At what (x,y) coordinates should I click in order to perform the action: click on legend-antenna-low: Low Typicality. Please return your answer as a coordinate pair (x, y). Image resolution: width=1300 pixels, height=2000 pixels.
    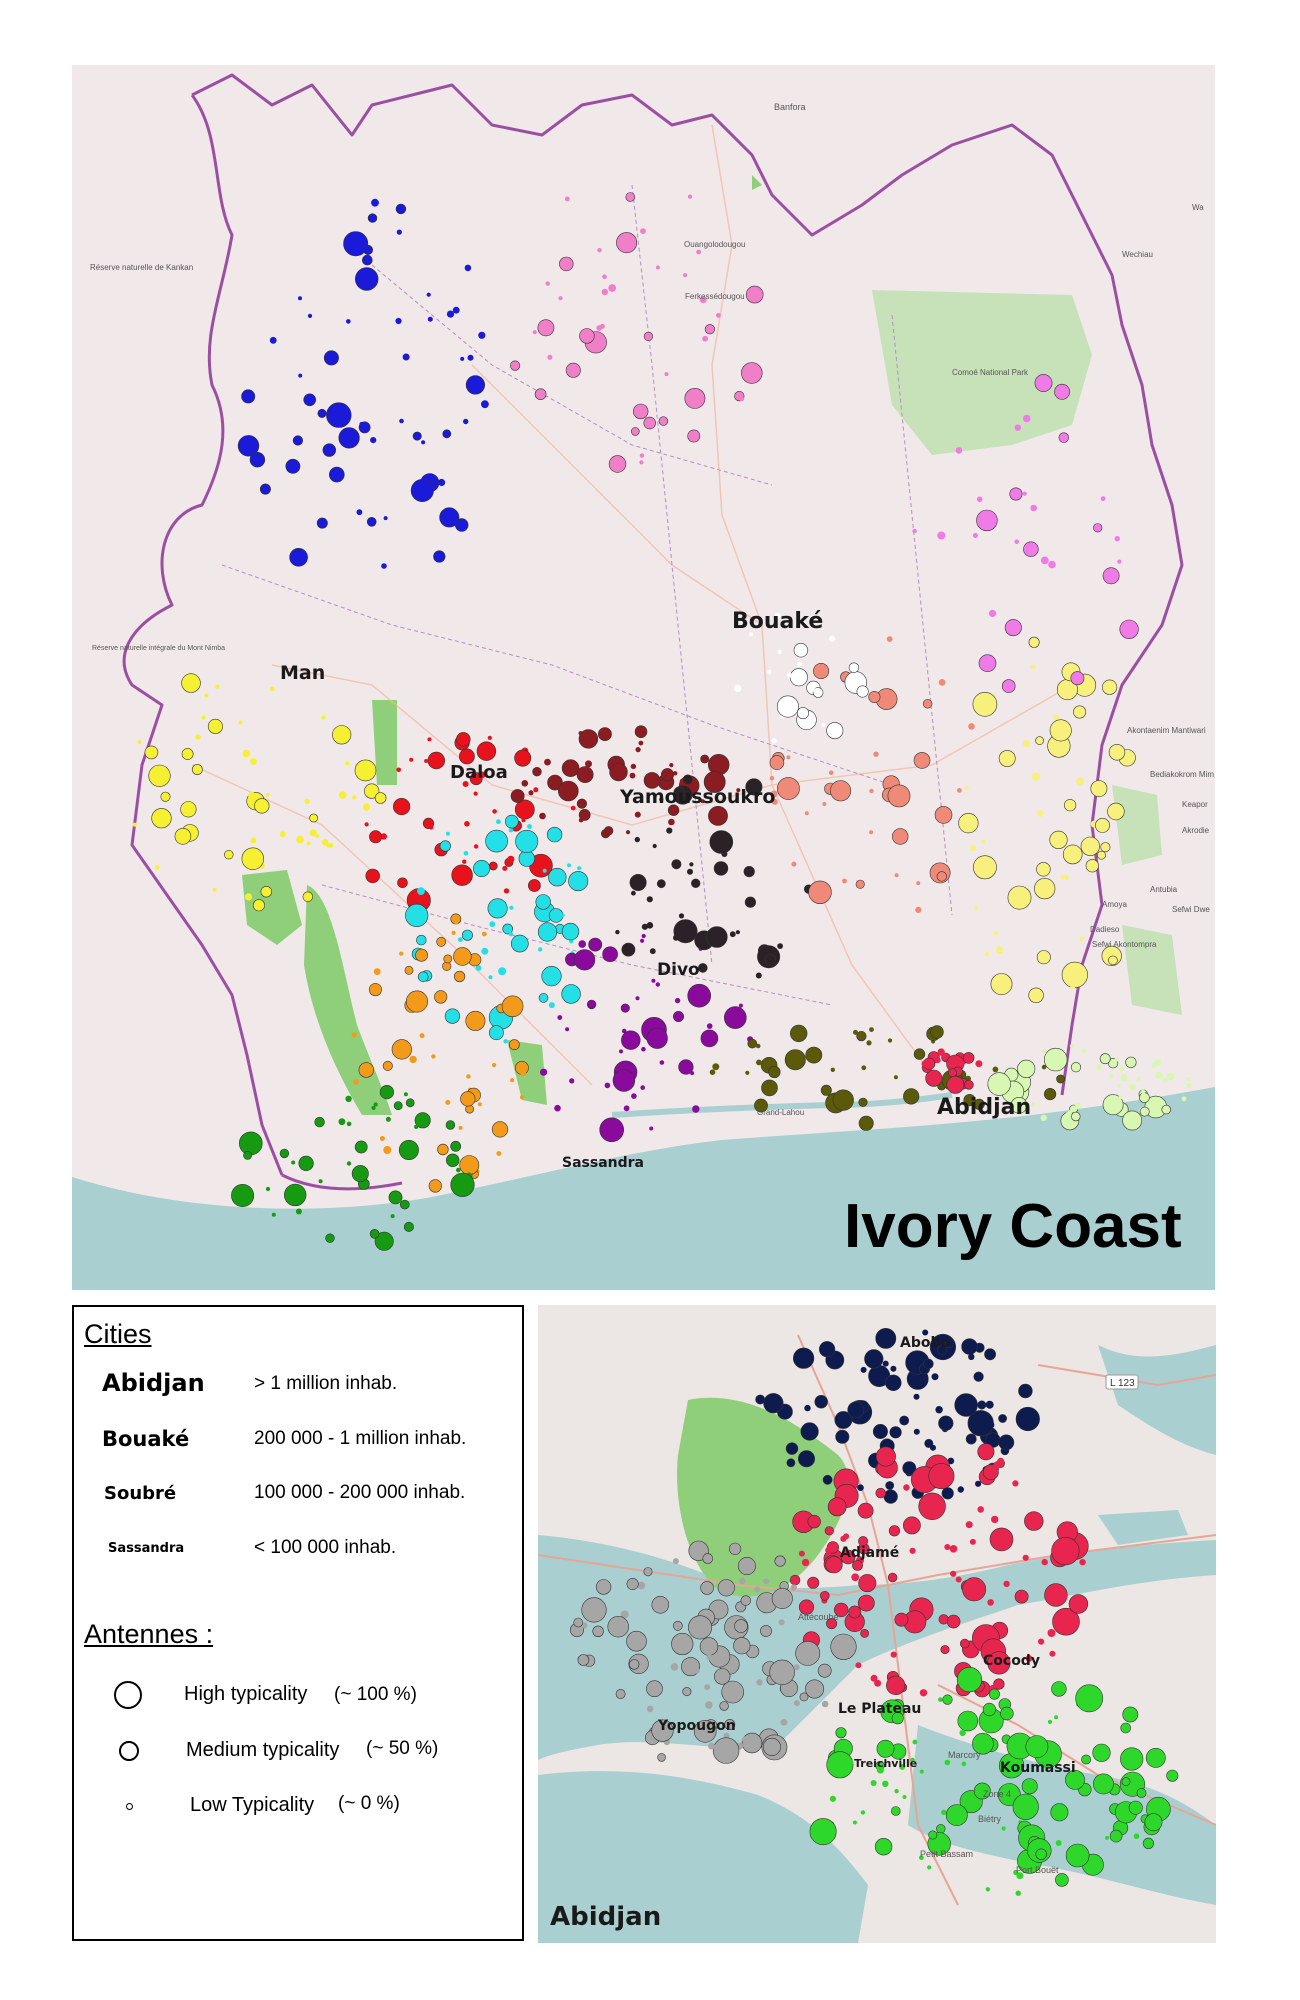
    Looking at the image, I should click on (252, 1805).